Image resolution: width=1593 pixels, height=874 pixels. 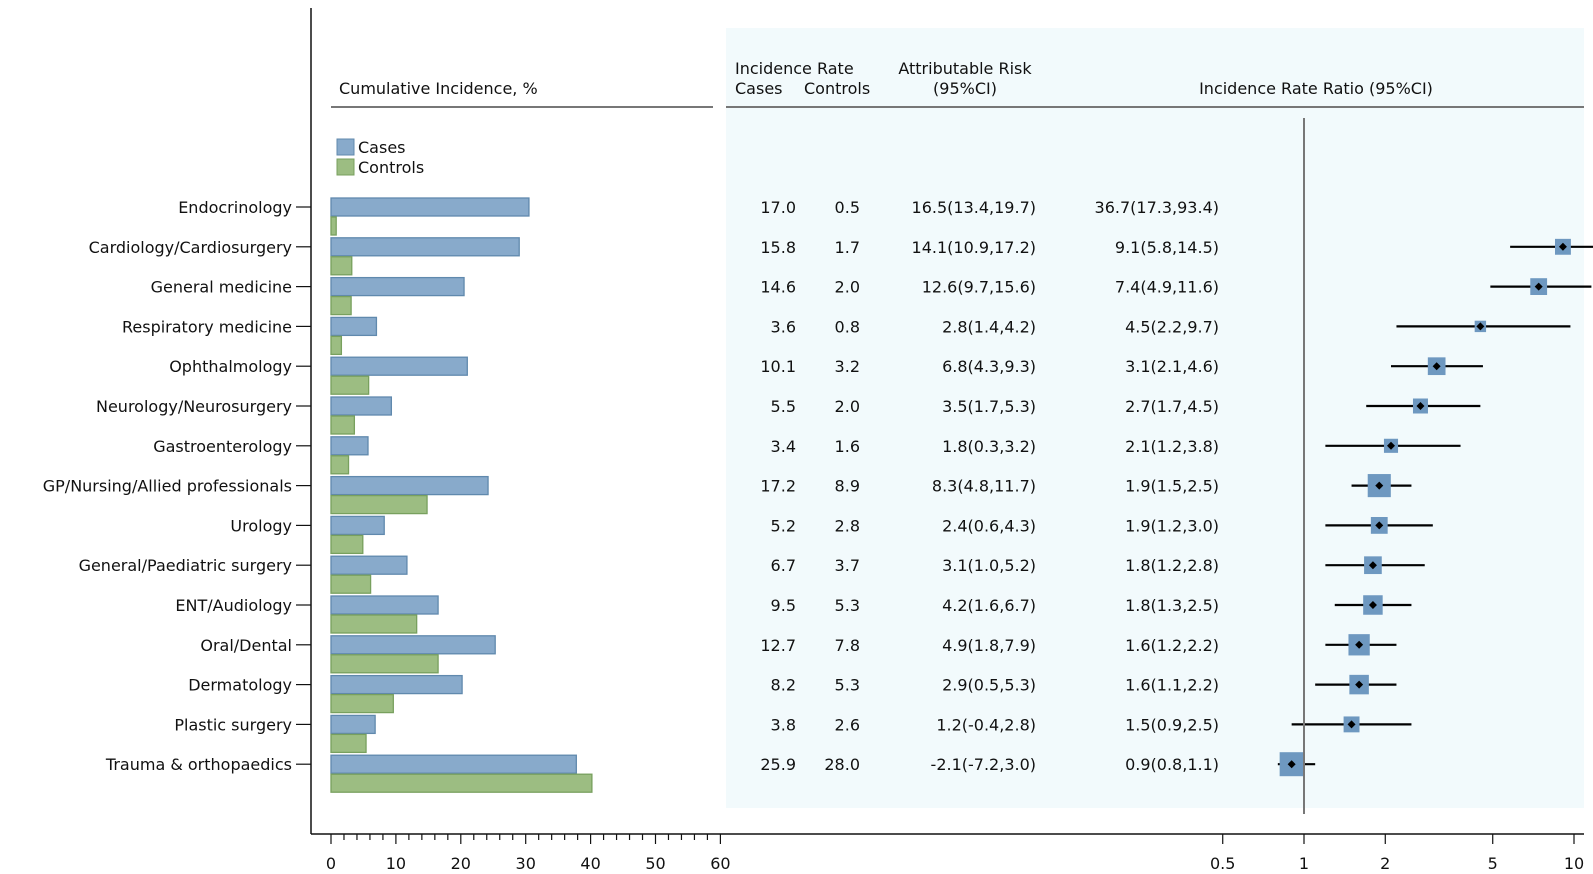 What do you see at coordinates (979, 287) in the screenshot?
I see `cell-attributable-risk: 12.6(9.7,15.6)` at bounding box center [979, 287].